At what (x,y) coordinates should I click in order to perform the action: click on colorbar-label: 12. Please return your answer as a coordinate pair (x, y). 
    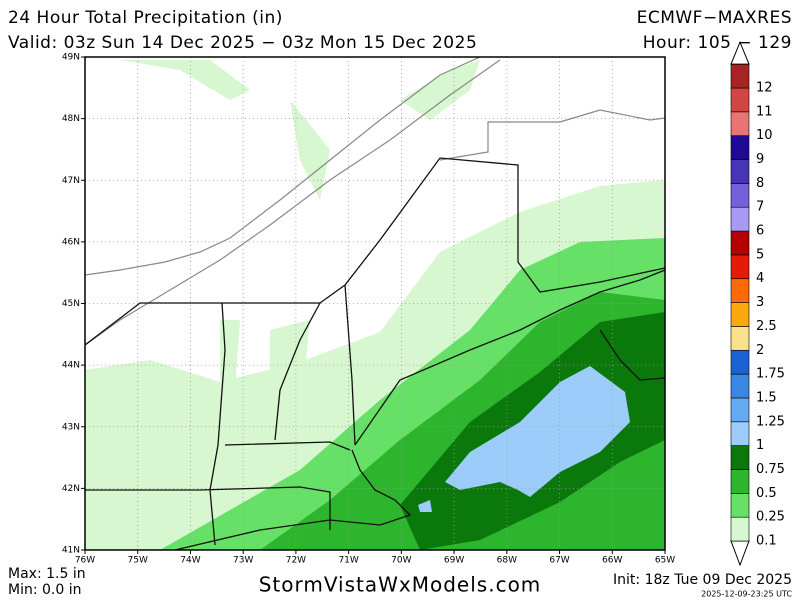
    Looking at the image, I should click on (764, 88).